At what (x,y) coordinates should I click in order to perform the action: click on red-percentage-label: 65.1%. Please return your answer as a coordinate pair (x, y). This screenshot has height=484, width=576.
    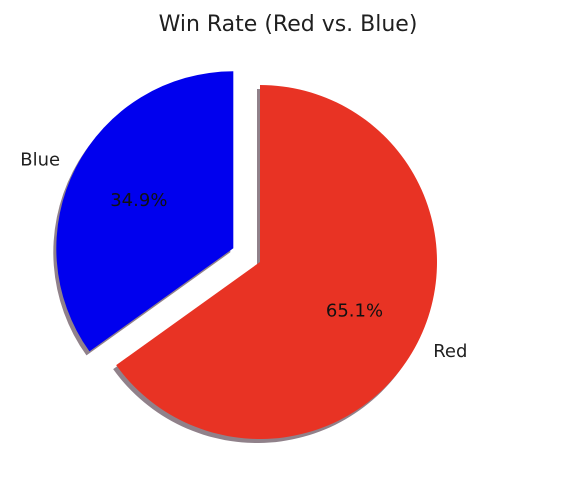
    Looking at the image, I should click on (354, 311).